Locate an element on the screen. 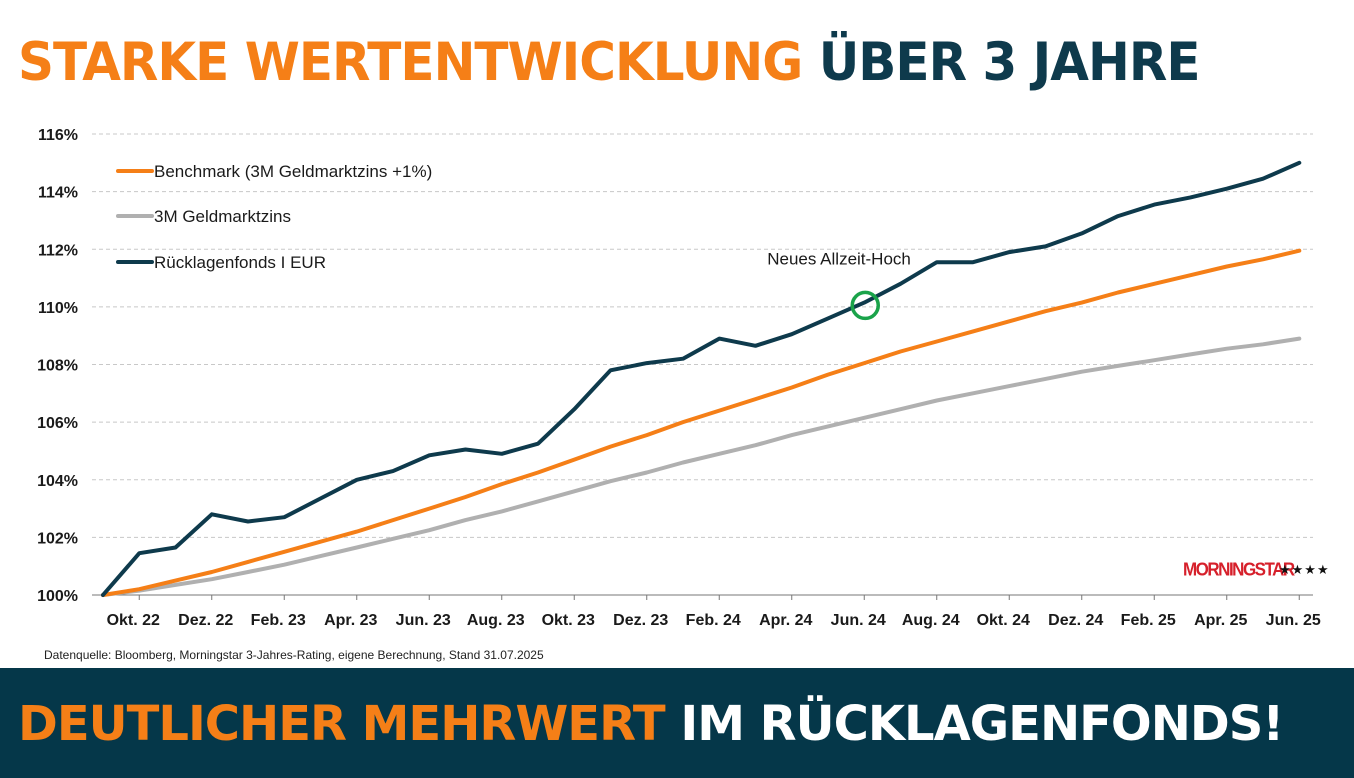 The image size is (1354, 778). all-time-high-marker is located at coordinates (865, 305).